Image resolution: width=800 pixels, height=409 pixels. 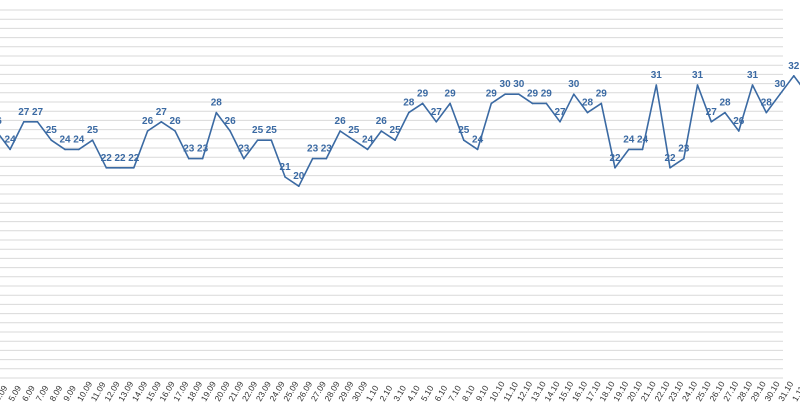 I want to click on x-tick-label: 9.09, so click(x=69, y=393).